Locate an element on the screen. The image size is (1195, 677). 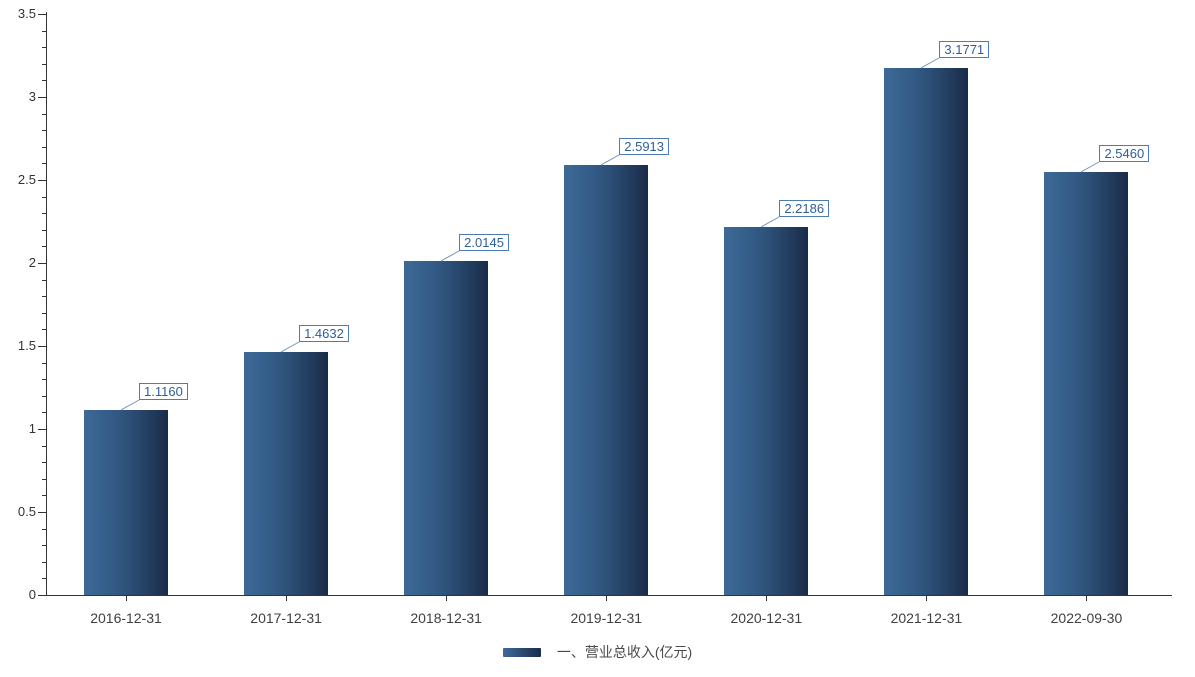
x-axis-category-label: 2016-12-31 is located at coordinates (126, 618).